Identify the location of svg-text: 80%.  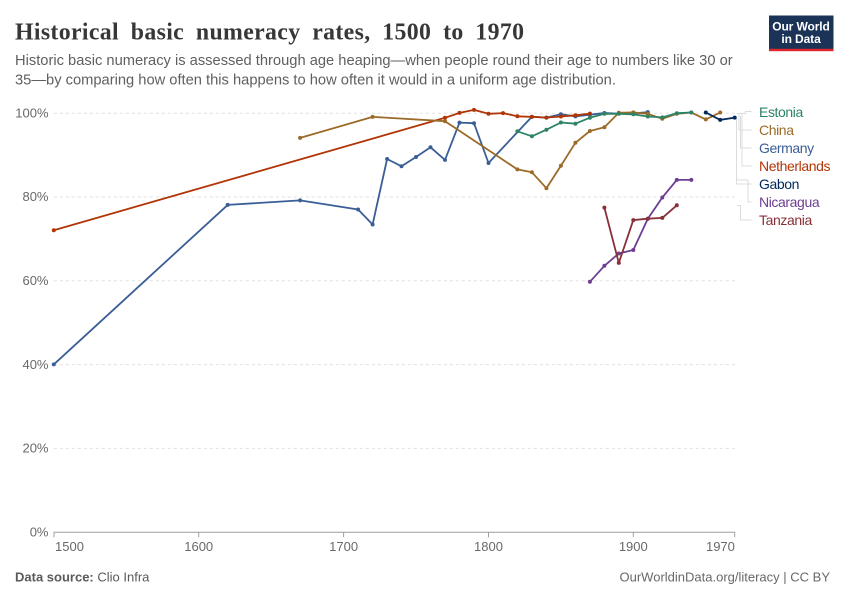
(35, 196).